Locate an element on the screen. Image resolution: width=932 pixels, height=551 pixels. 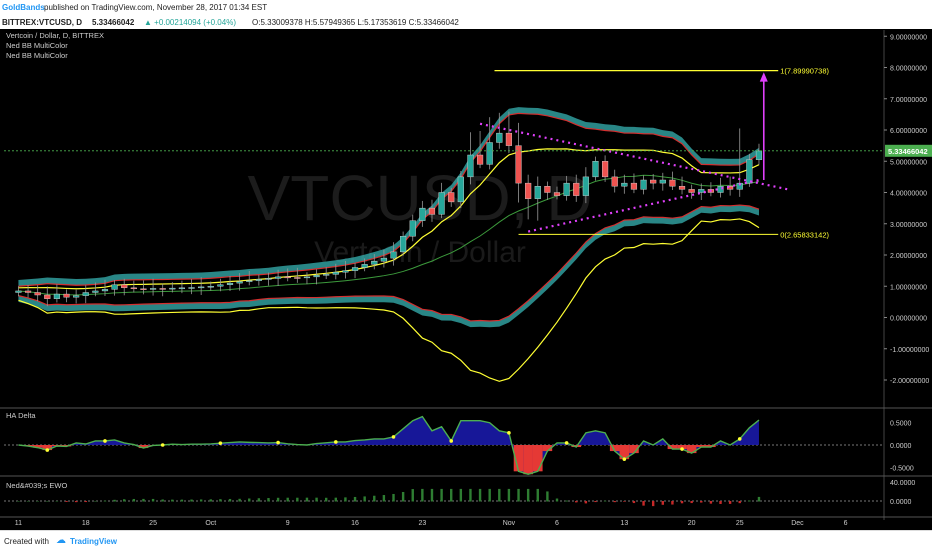
cloud-icon: ☁ is located at coordinates (61, 540).